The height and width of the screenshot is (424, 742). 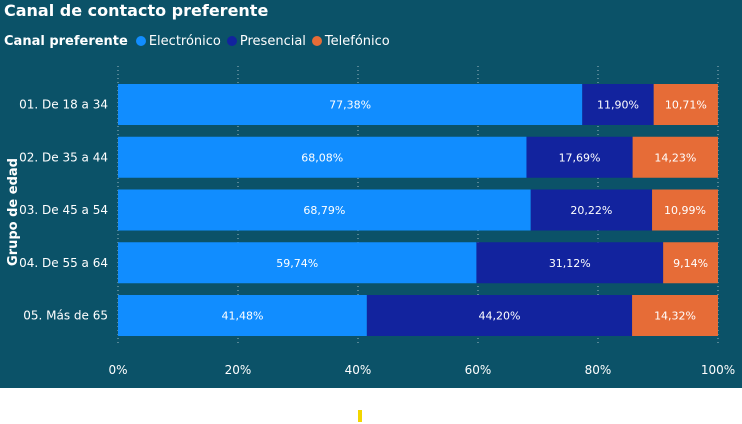 I want to click on legend-item-electronico: Electrónico, so click(x=178, y=41).